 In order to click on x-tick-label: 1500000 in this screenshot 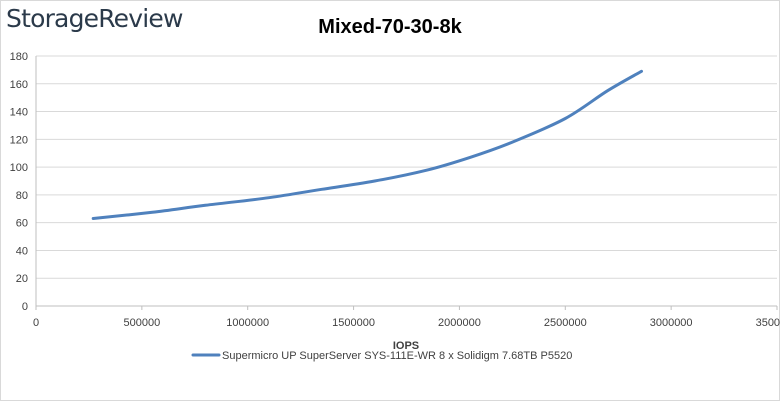, I will do `click(353, 323)`.